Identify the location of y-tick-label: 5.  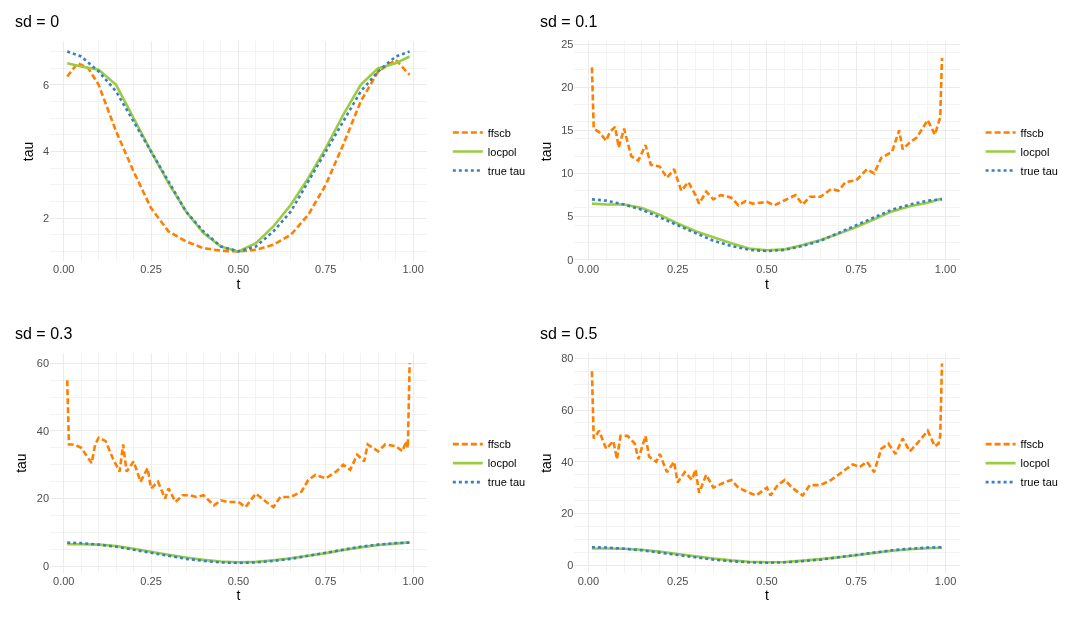
(570, 216).